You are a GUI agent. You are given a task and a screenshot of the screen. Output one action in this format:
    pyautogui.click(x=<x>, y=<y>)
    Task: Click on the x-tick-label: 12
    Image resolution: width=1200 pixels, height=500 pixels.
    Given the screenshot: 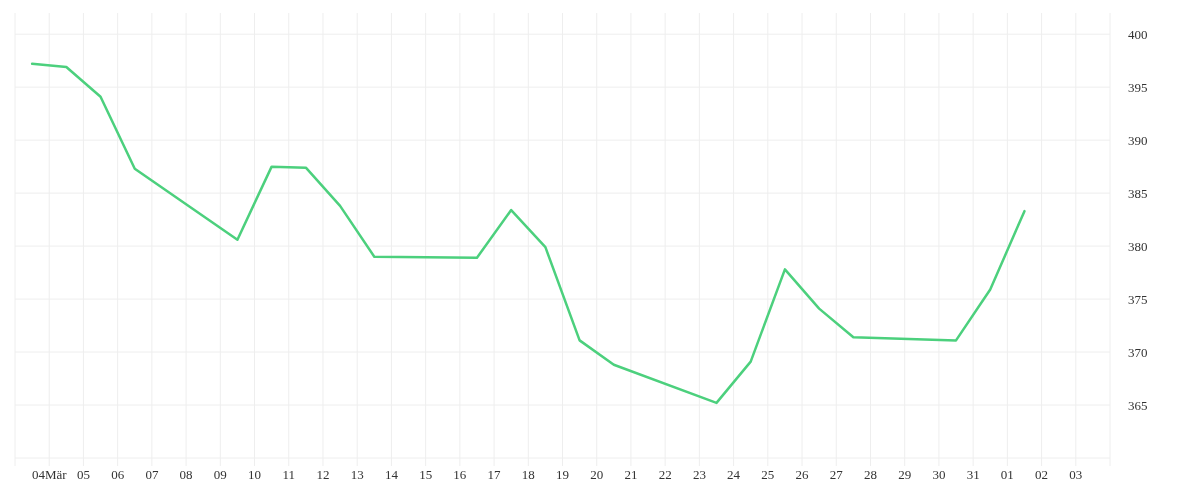 What is the action you would take?
    pyautogui.click(x=323, y=474)
    